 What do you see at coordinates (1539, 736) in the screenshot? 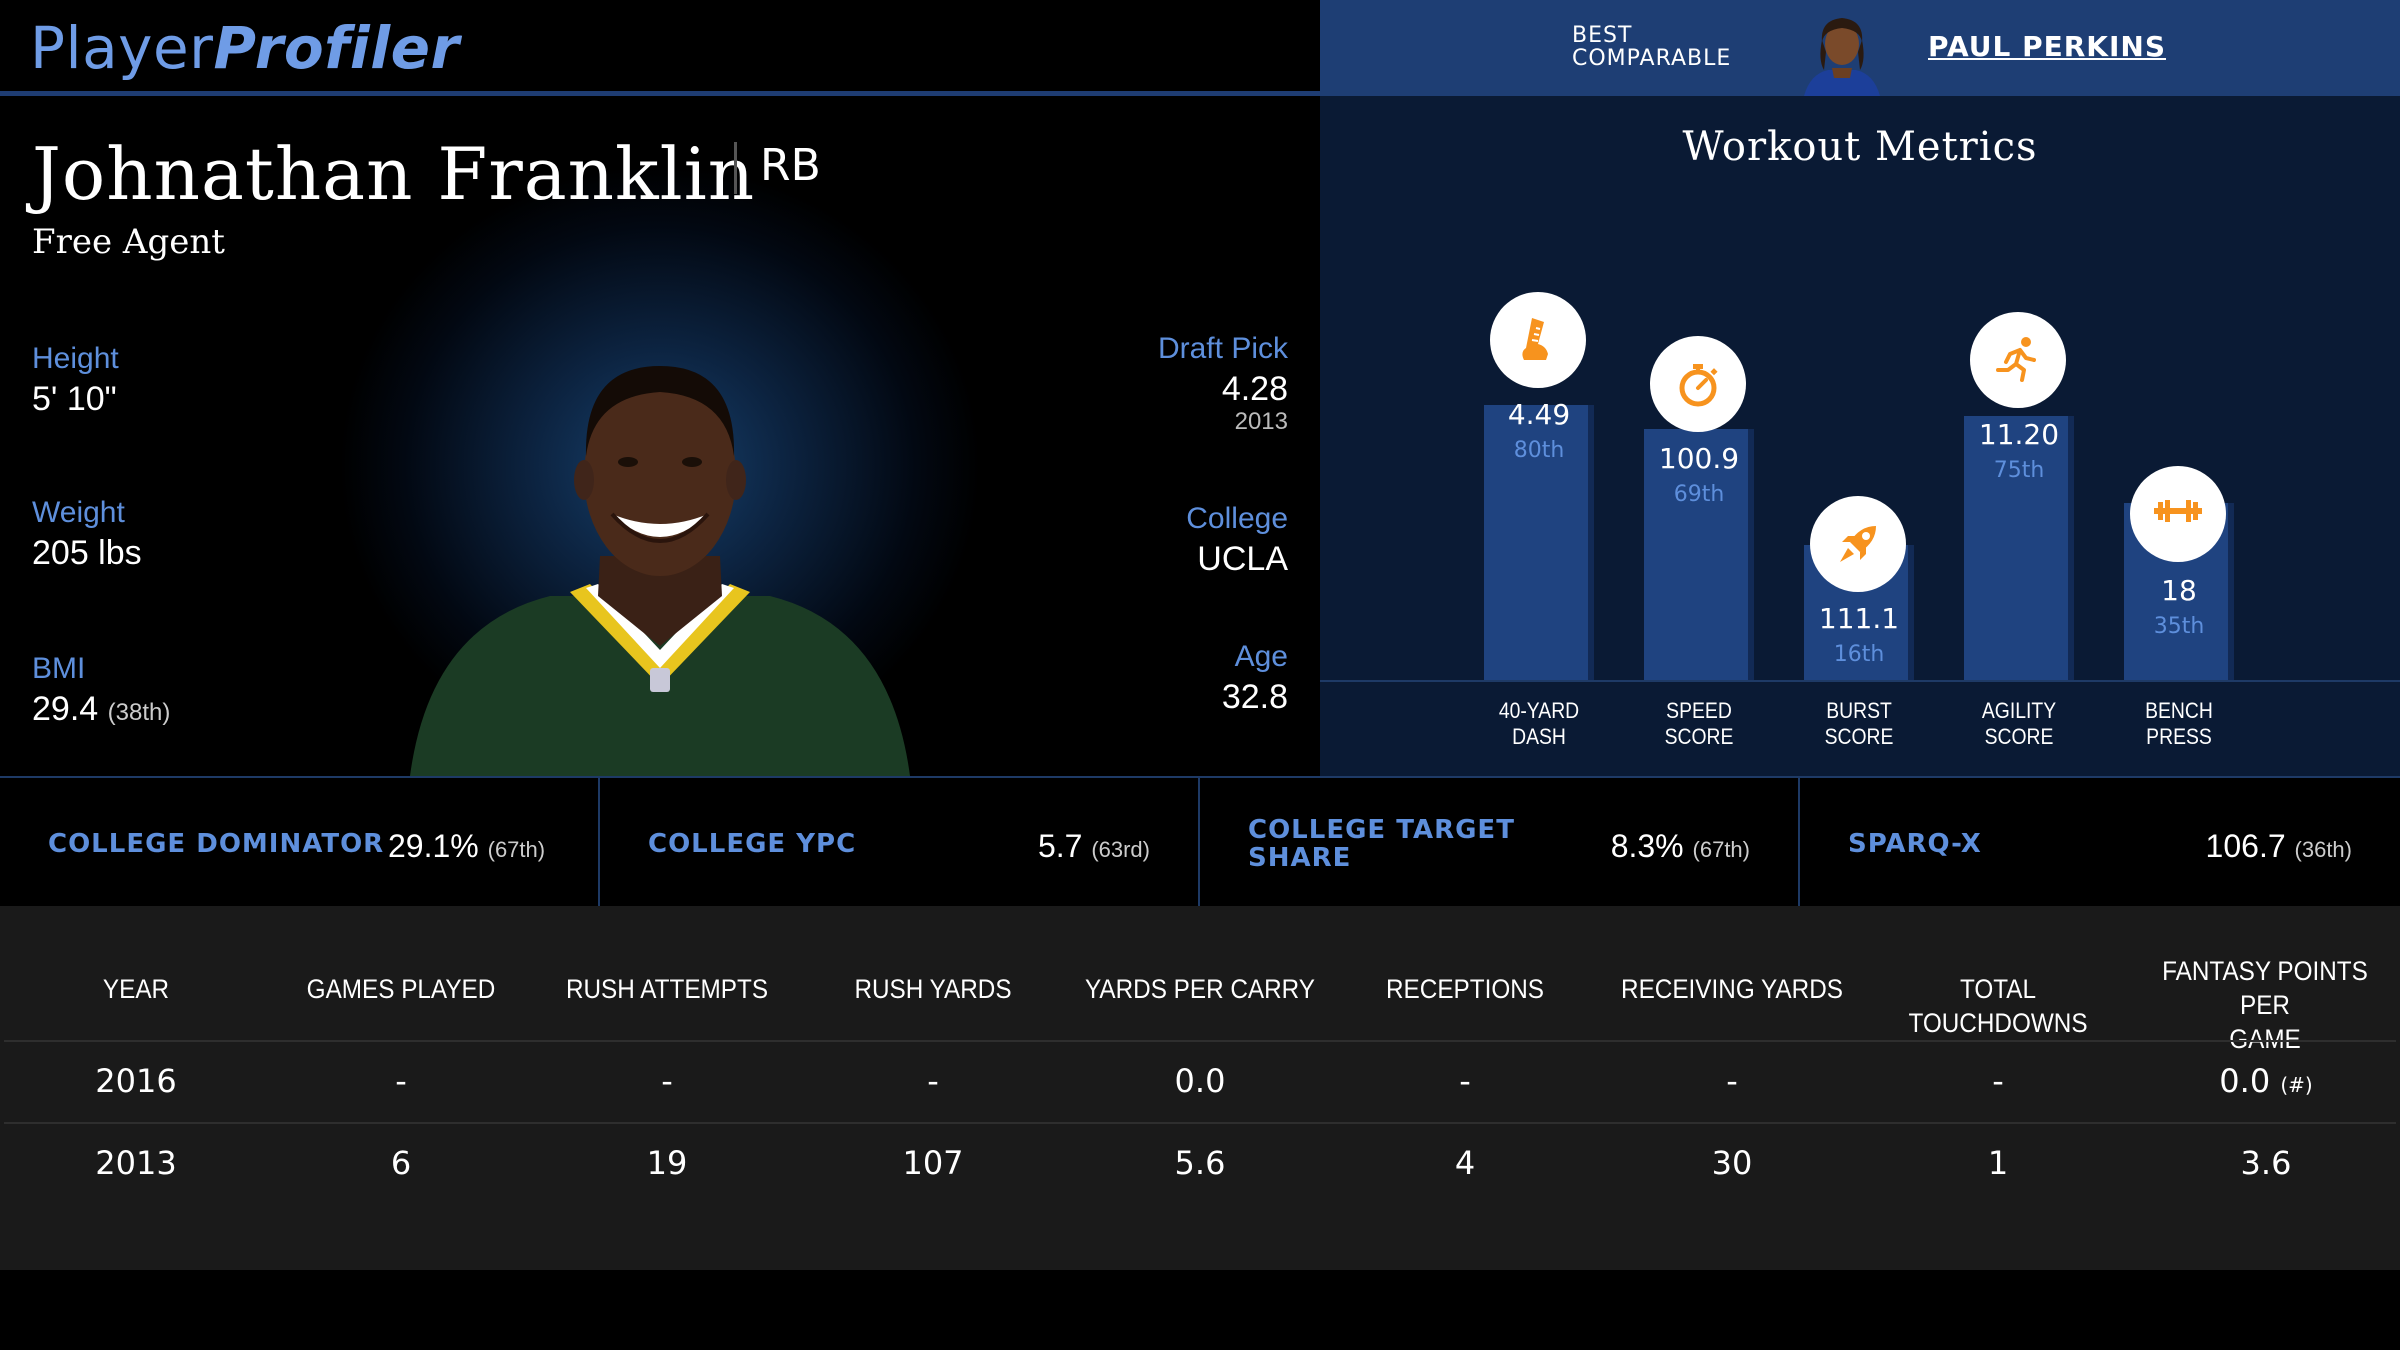
I see `workout-label-line-2: DASH` at bounding box center [1539, 736].